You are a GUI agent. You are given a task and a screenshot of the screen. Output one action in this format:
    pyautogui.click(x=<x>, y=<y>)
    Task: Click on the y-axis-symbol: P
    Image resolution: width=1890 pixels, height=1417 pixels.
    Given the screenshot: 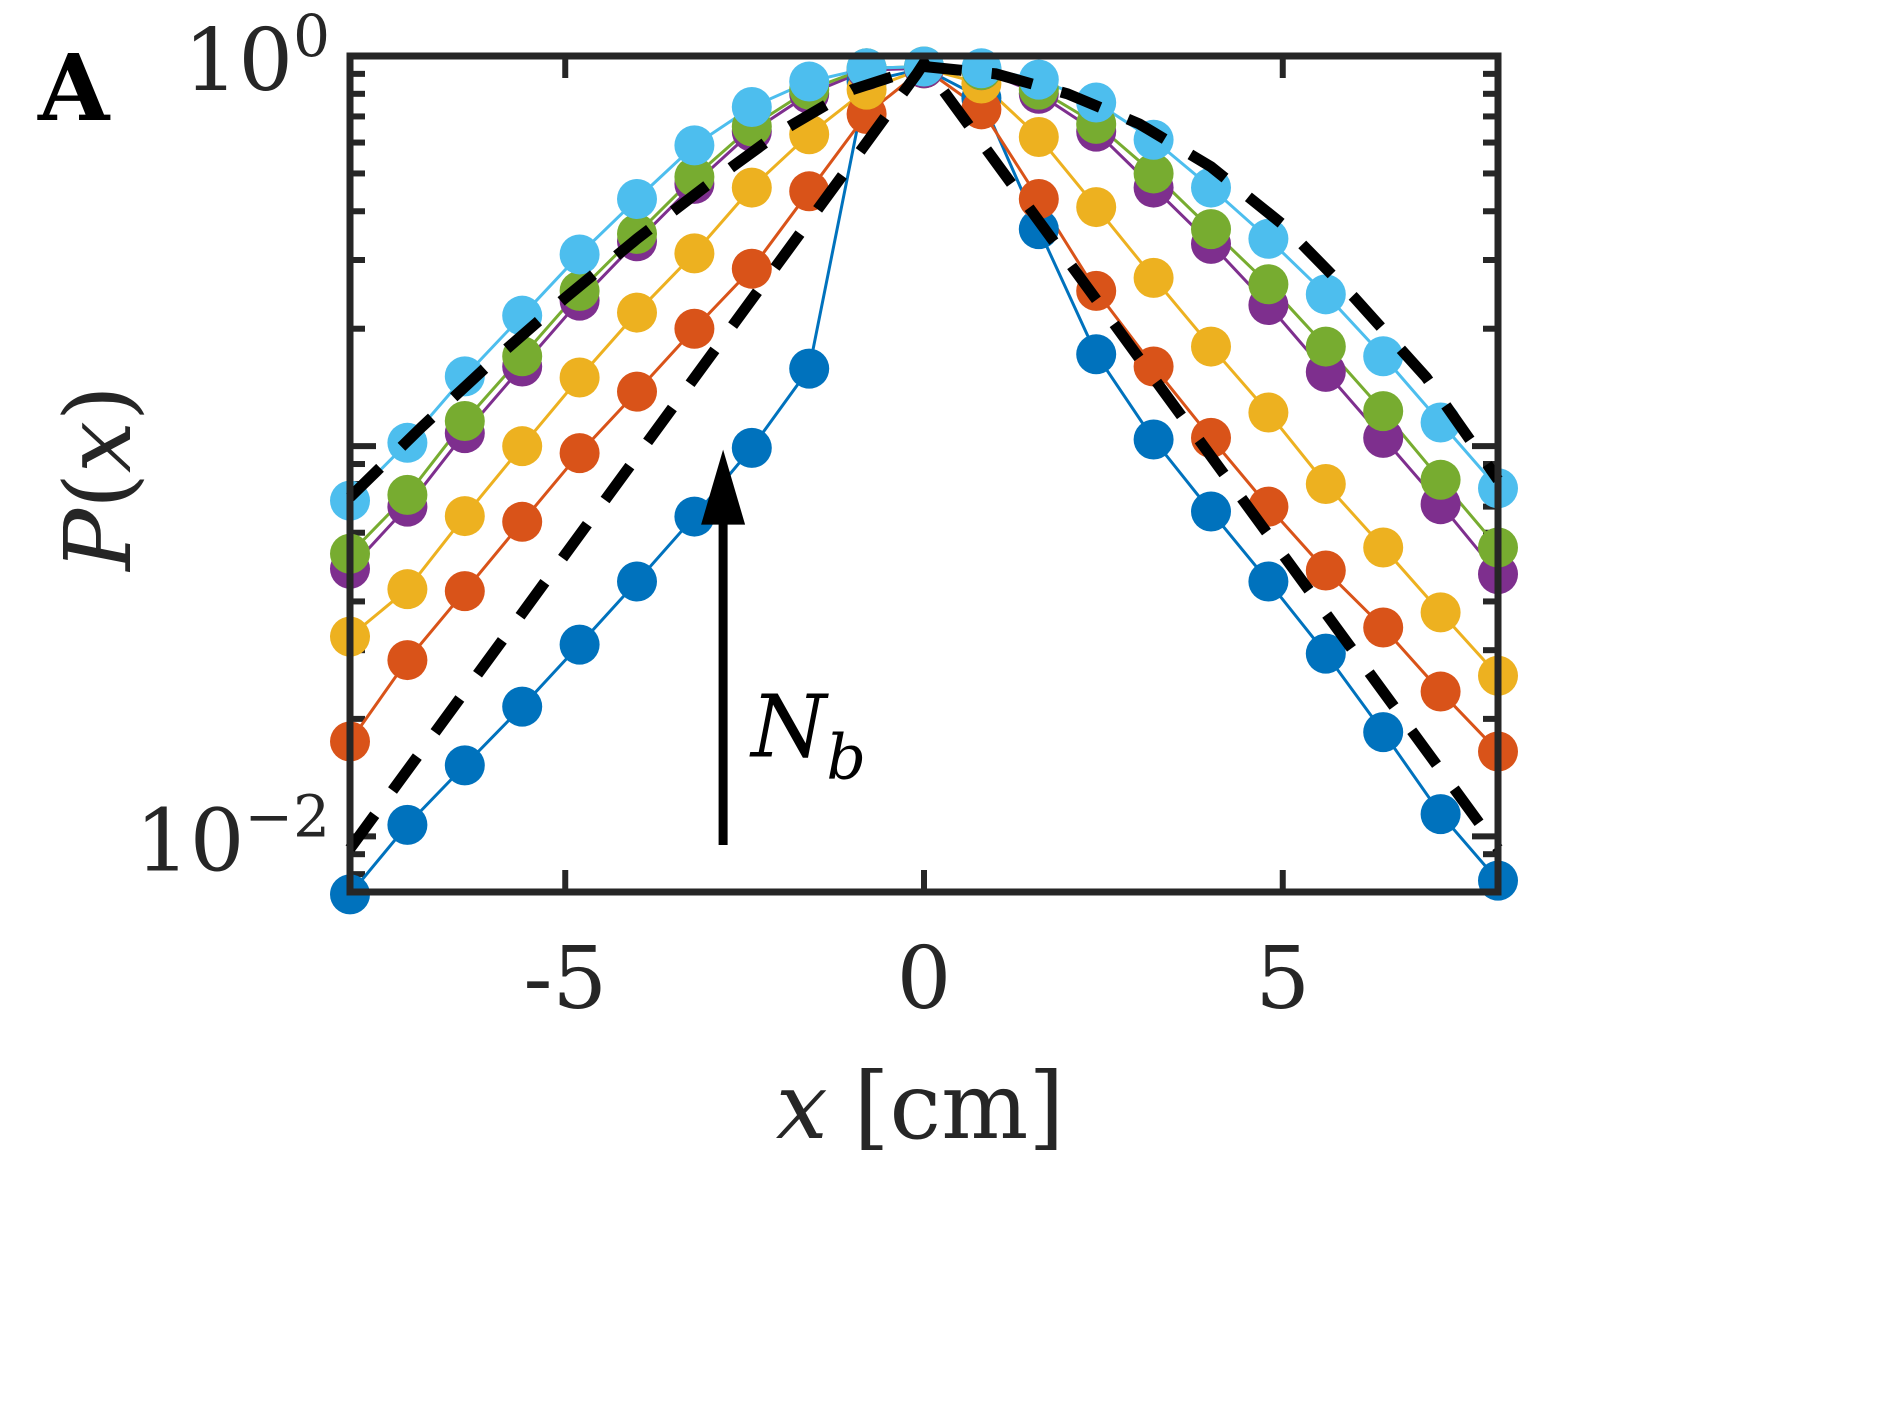 What is the action you would take?
    pyautogui.click(x=98, y=540)
    